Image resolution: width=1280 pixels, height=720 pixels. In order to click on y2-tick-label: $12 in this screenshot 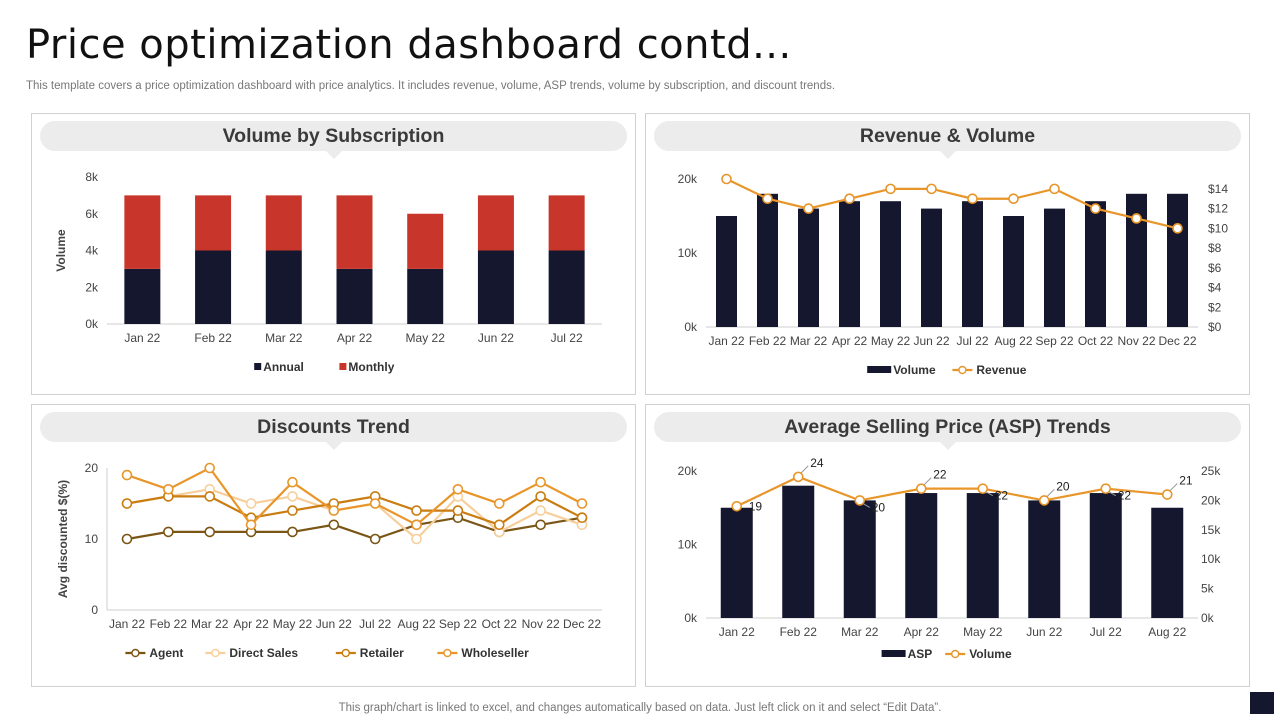, I will do `click(1218, 209)`.